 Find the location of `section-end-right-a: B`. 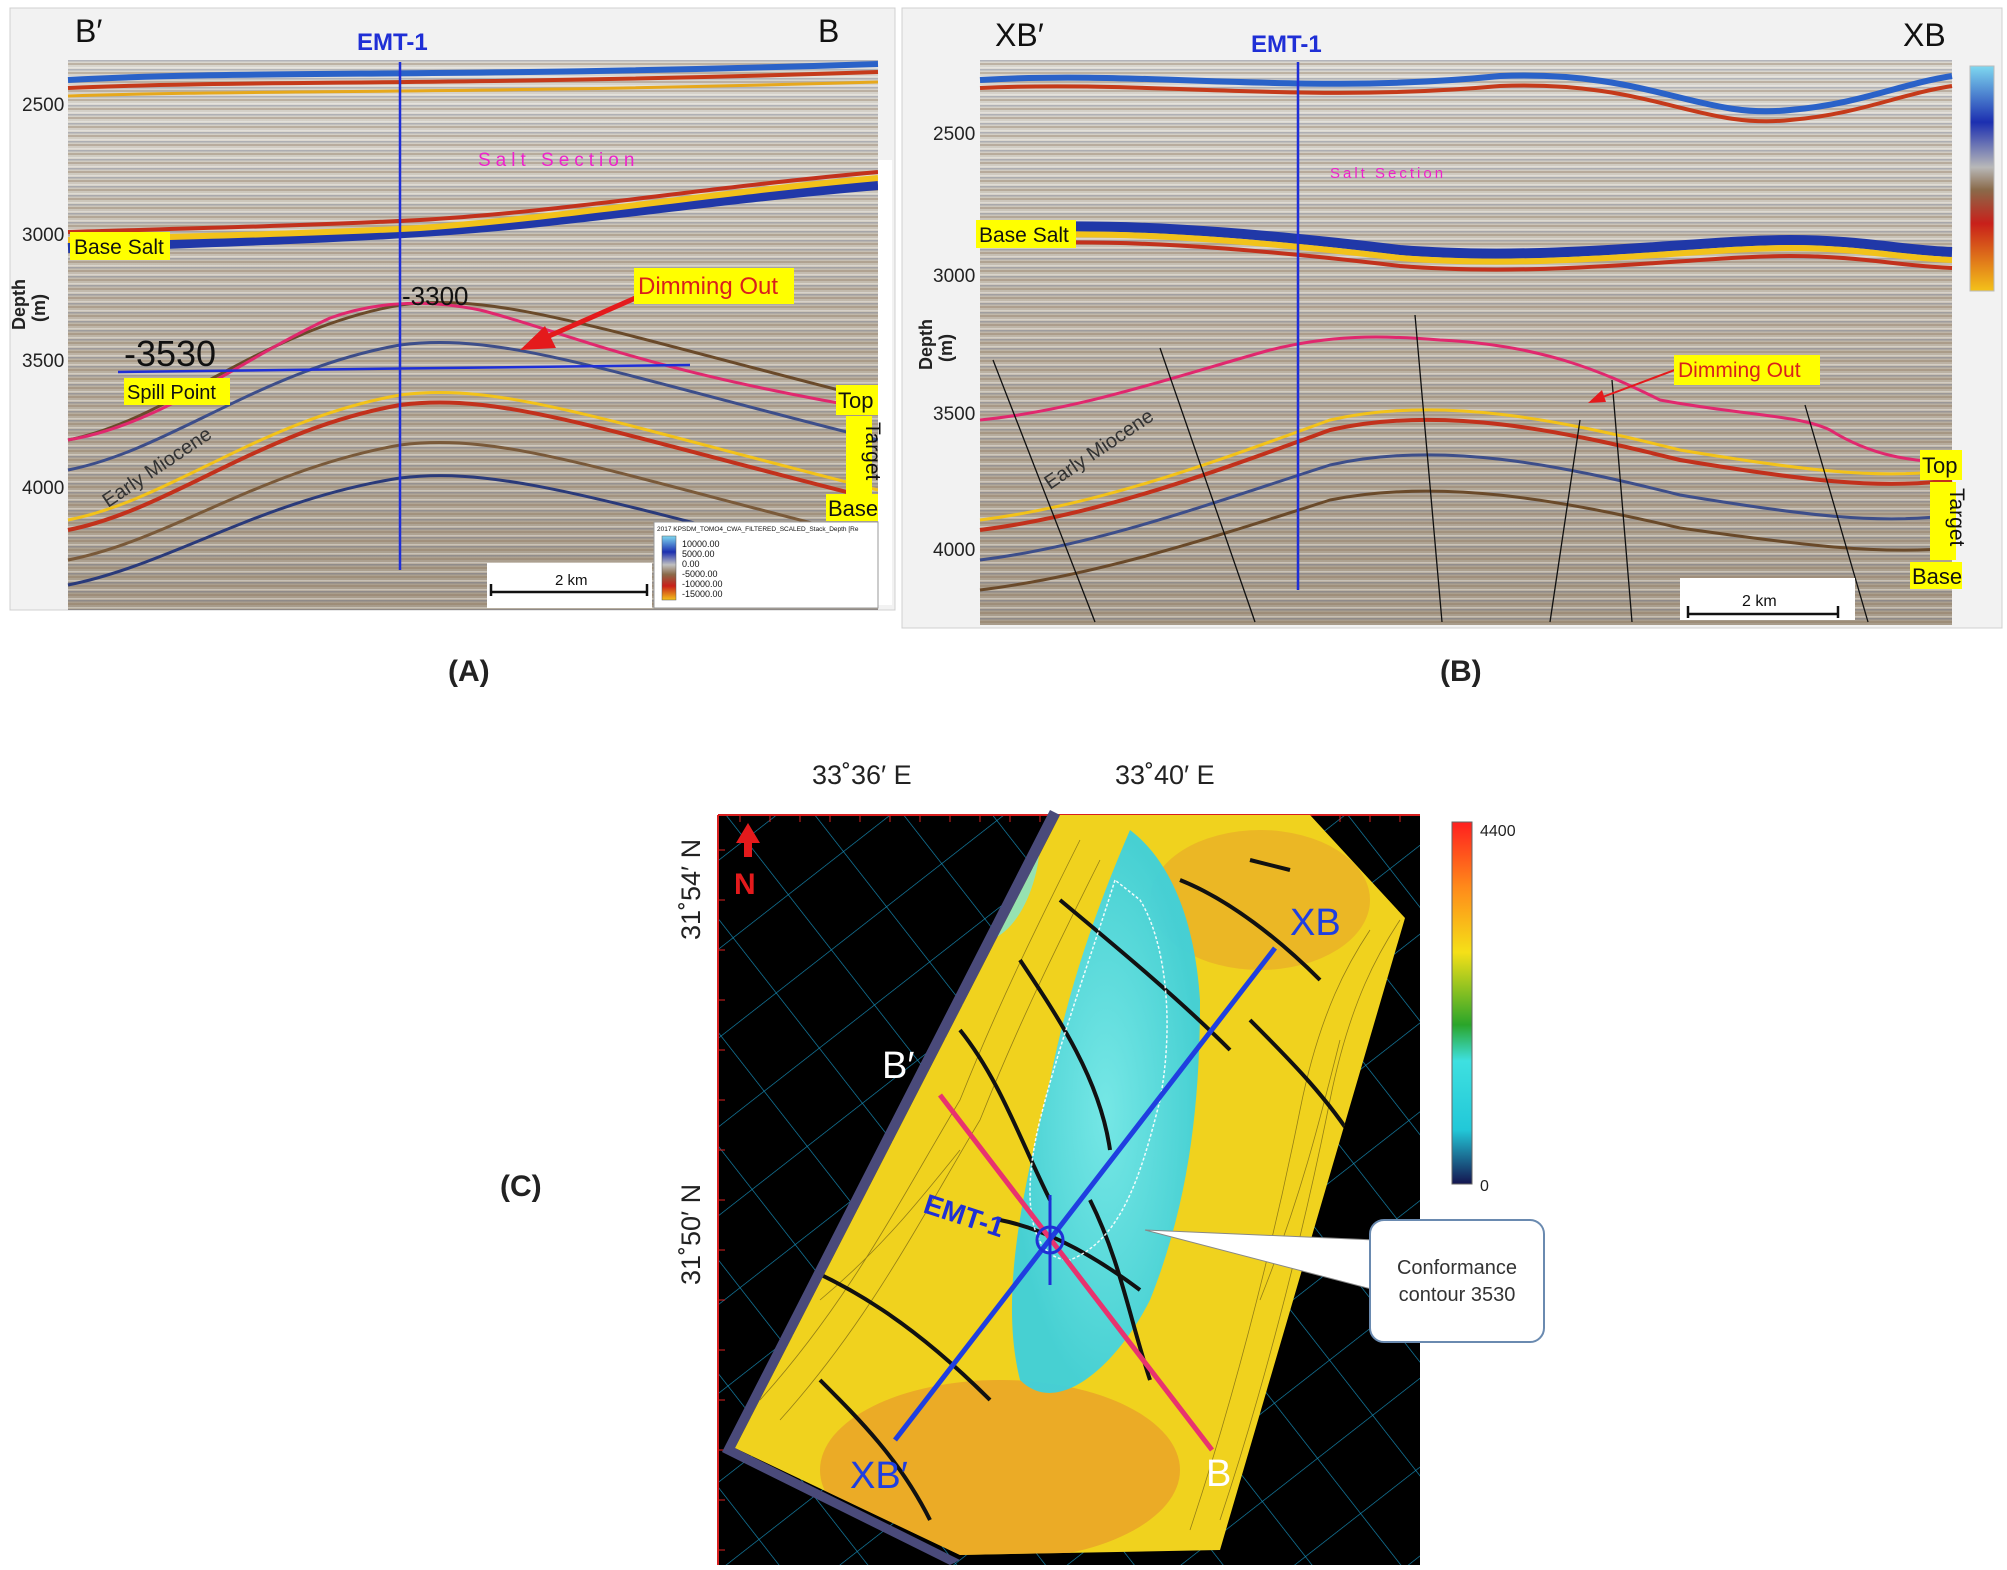

section-end-right-a: B is located at coordinates (828, 31).